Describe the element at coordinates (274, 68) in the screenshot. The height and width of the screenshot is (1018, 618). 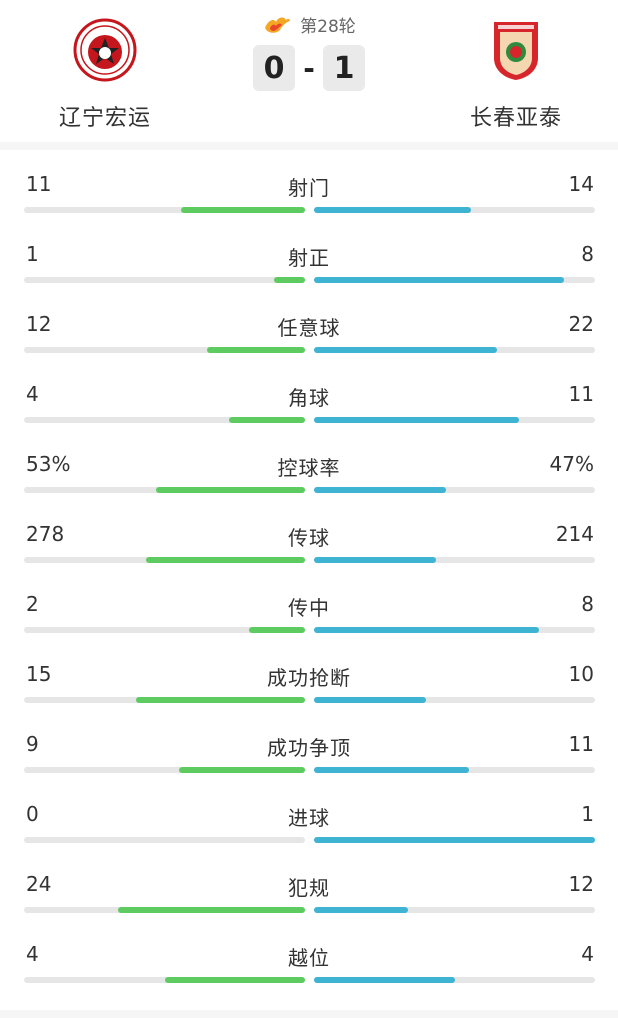
I see `home-score: 0` at that location.